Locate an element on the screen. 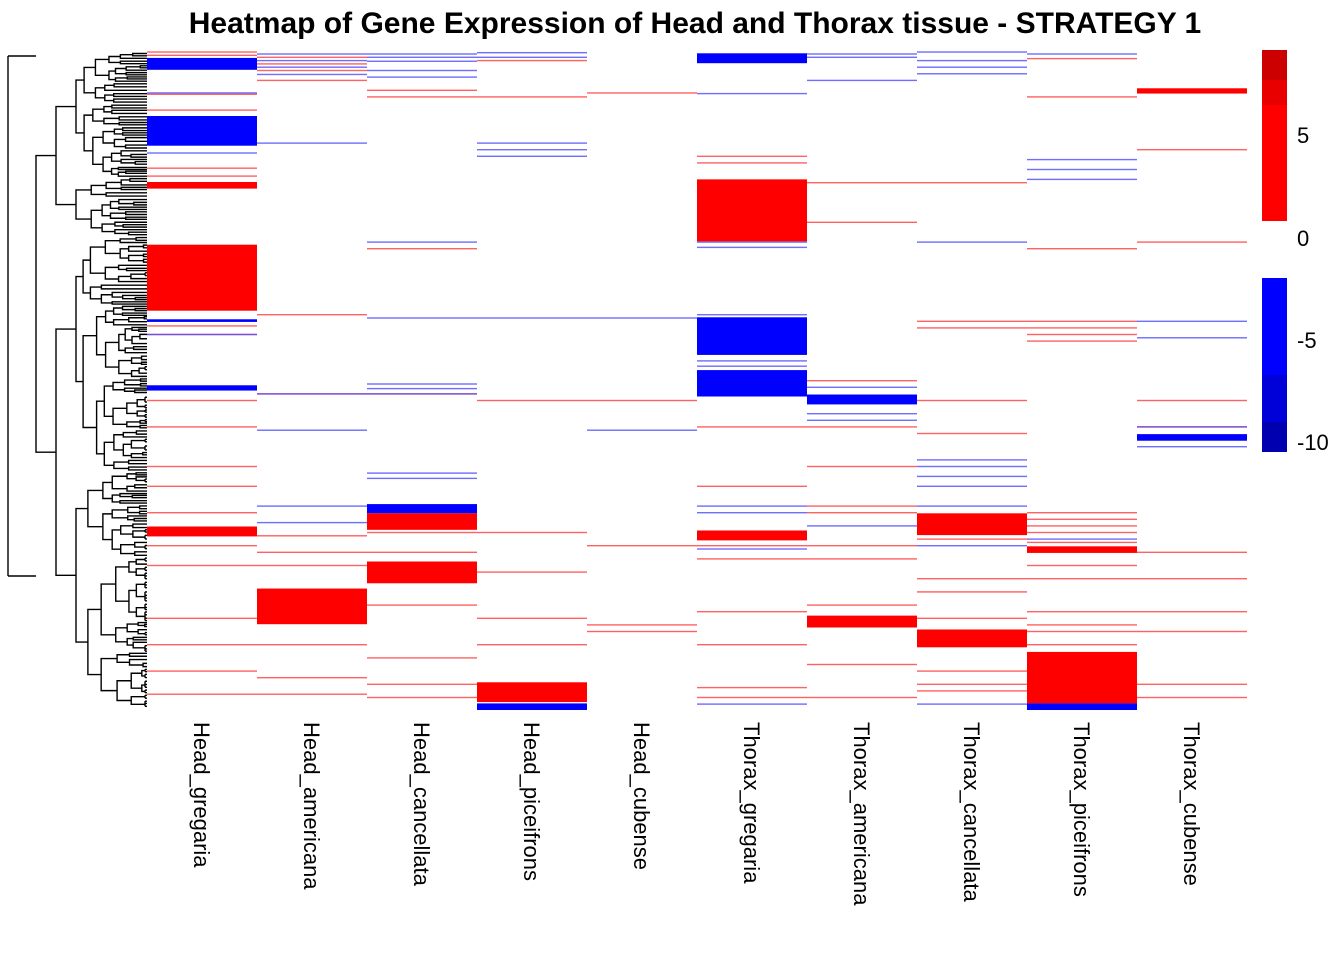 The image size is (1344, 960). legend-swatch-negative-high is located at coordinates (1274, 437).